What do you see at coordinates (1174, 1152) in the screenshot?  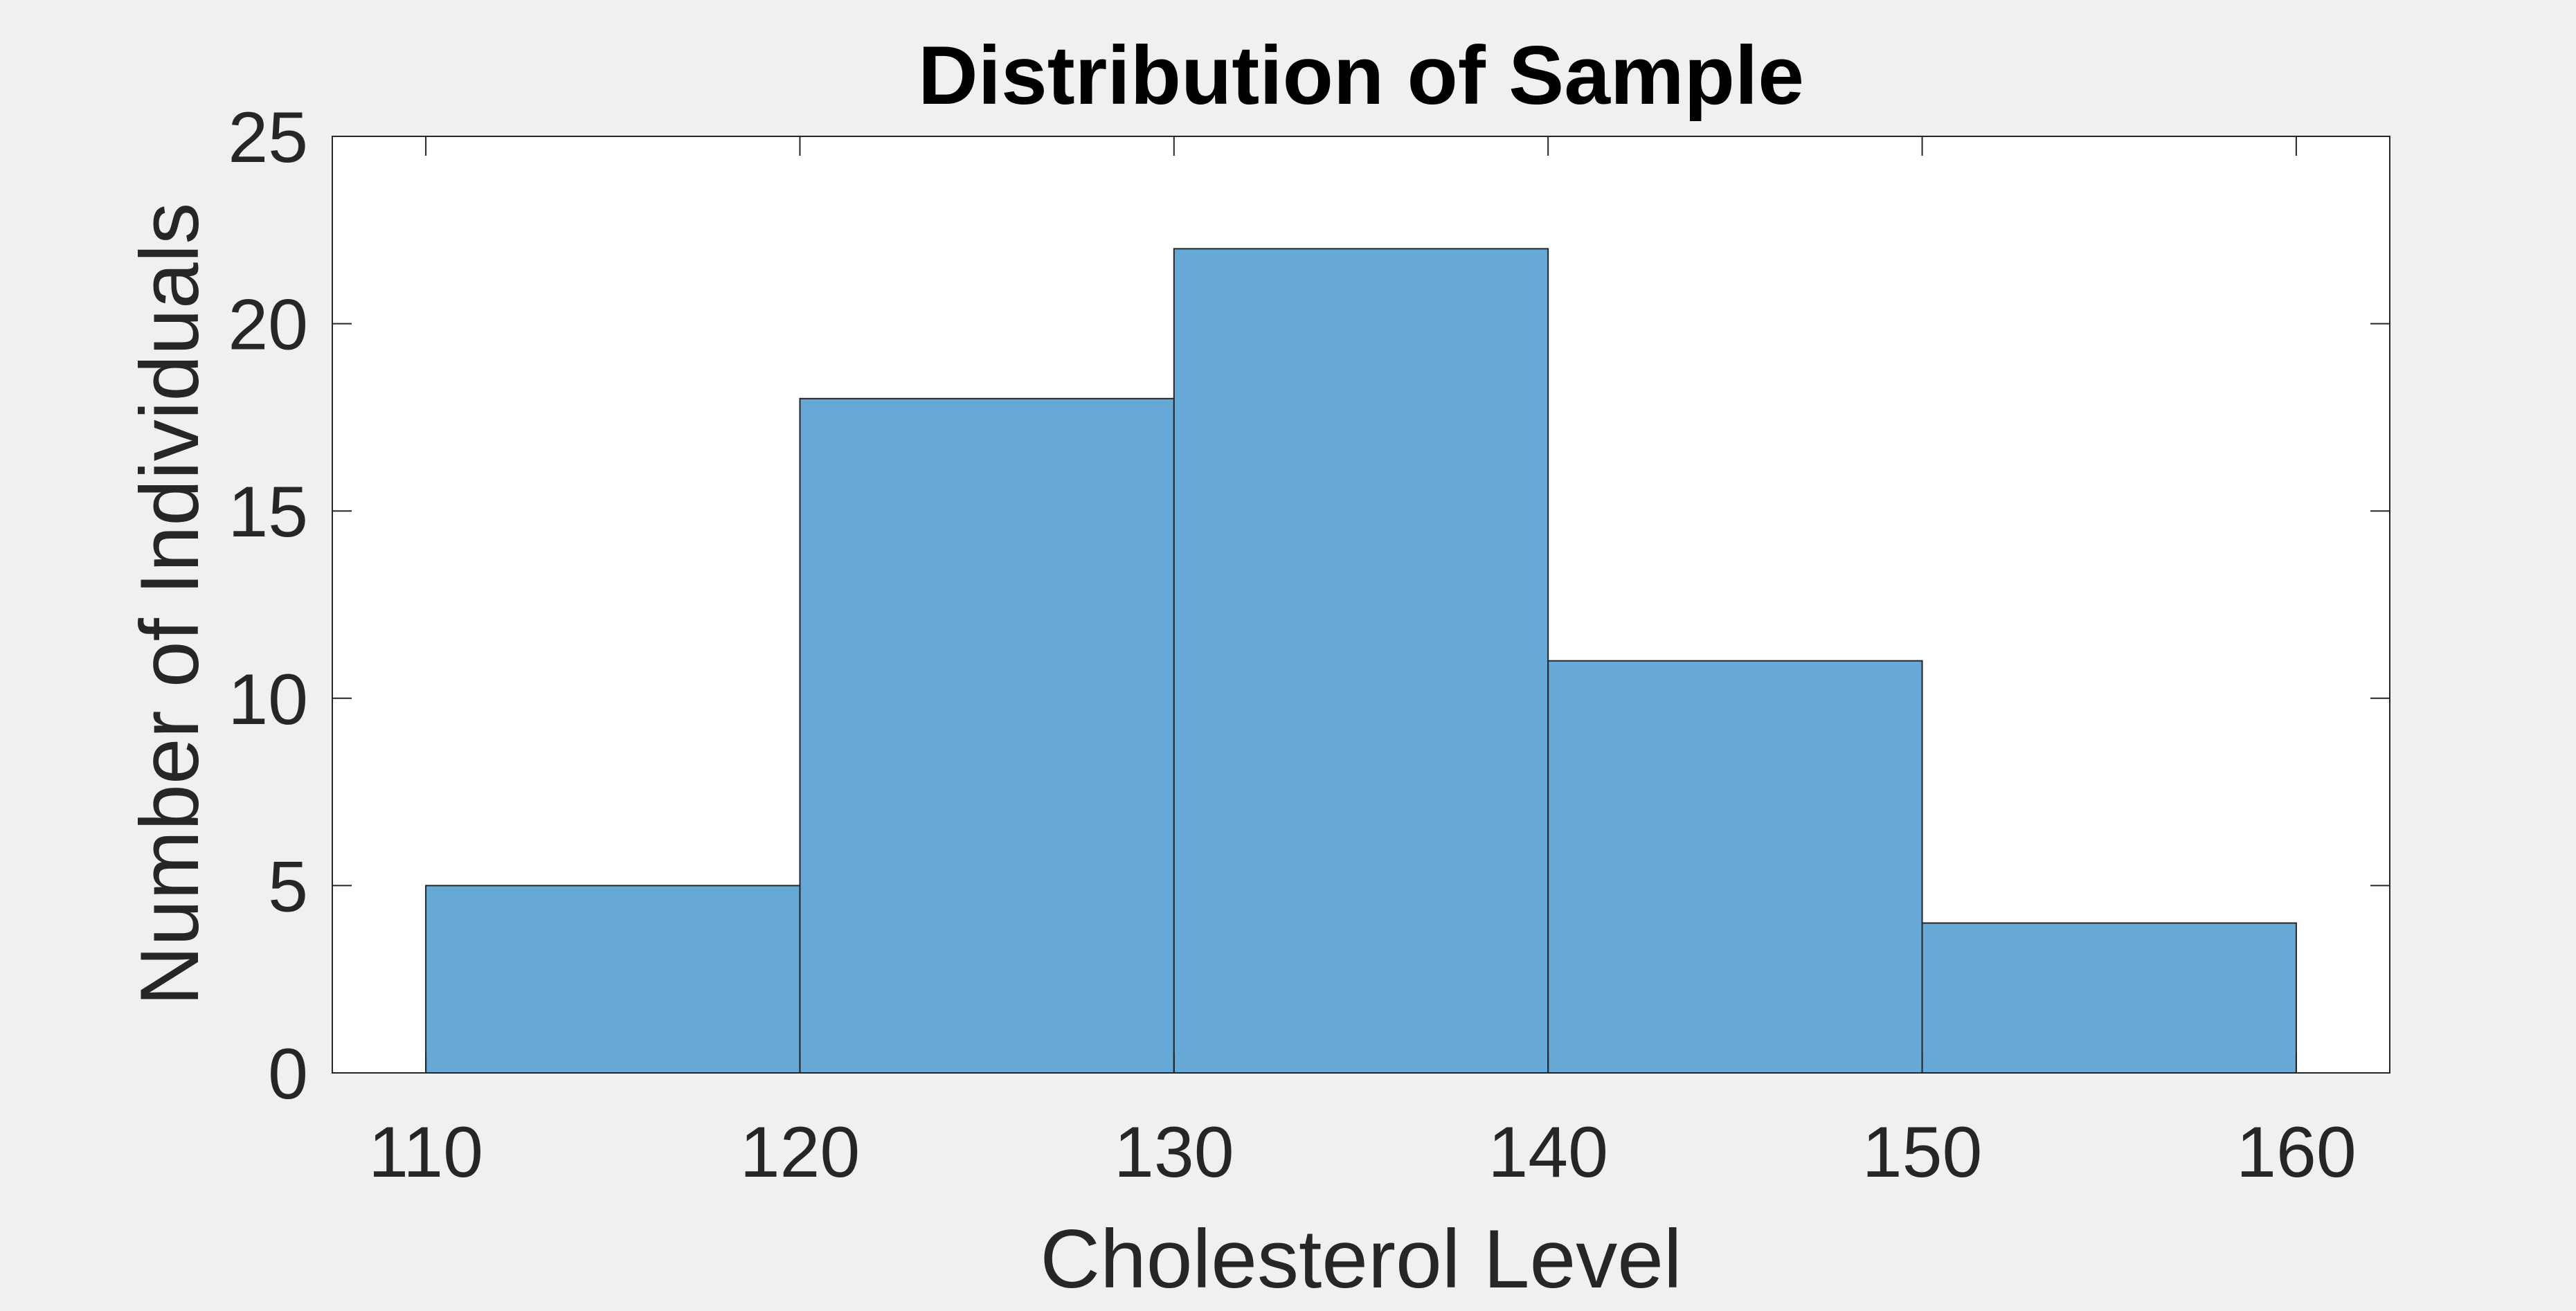 I see `x-tick-label-130: 130` at bounding box center [1174, 1152].